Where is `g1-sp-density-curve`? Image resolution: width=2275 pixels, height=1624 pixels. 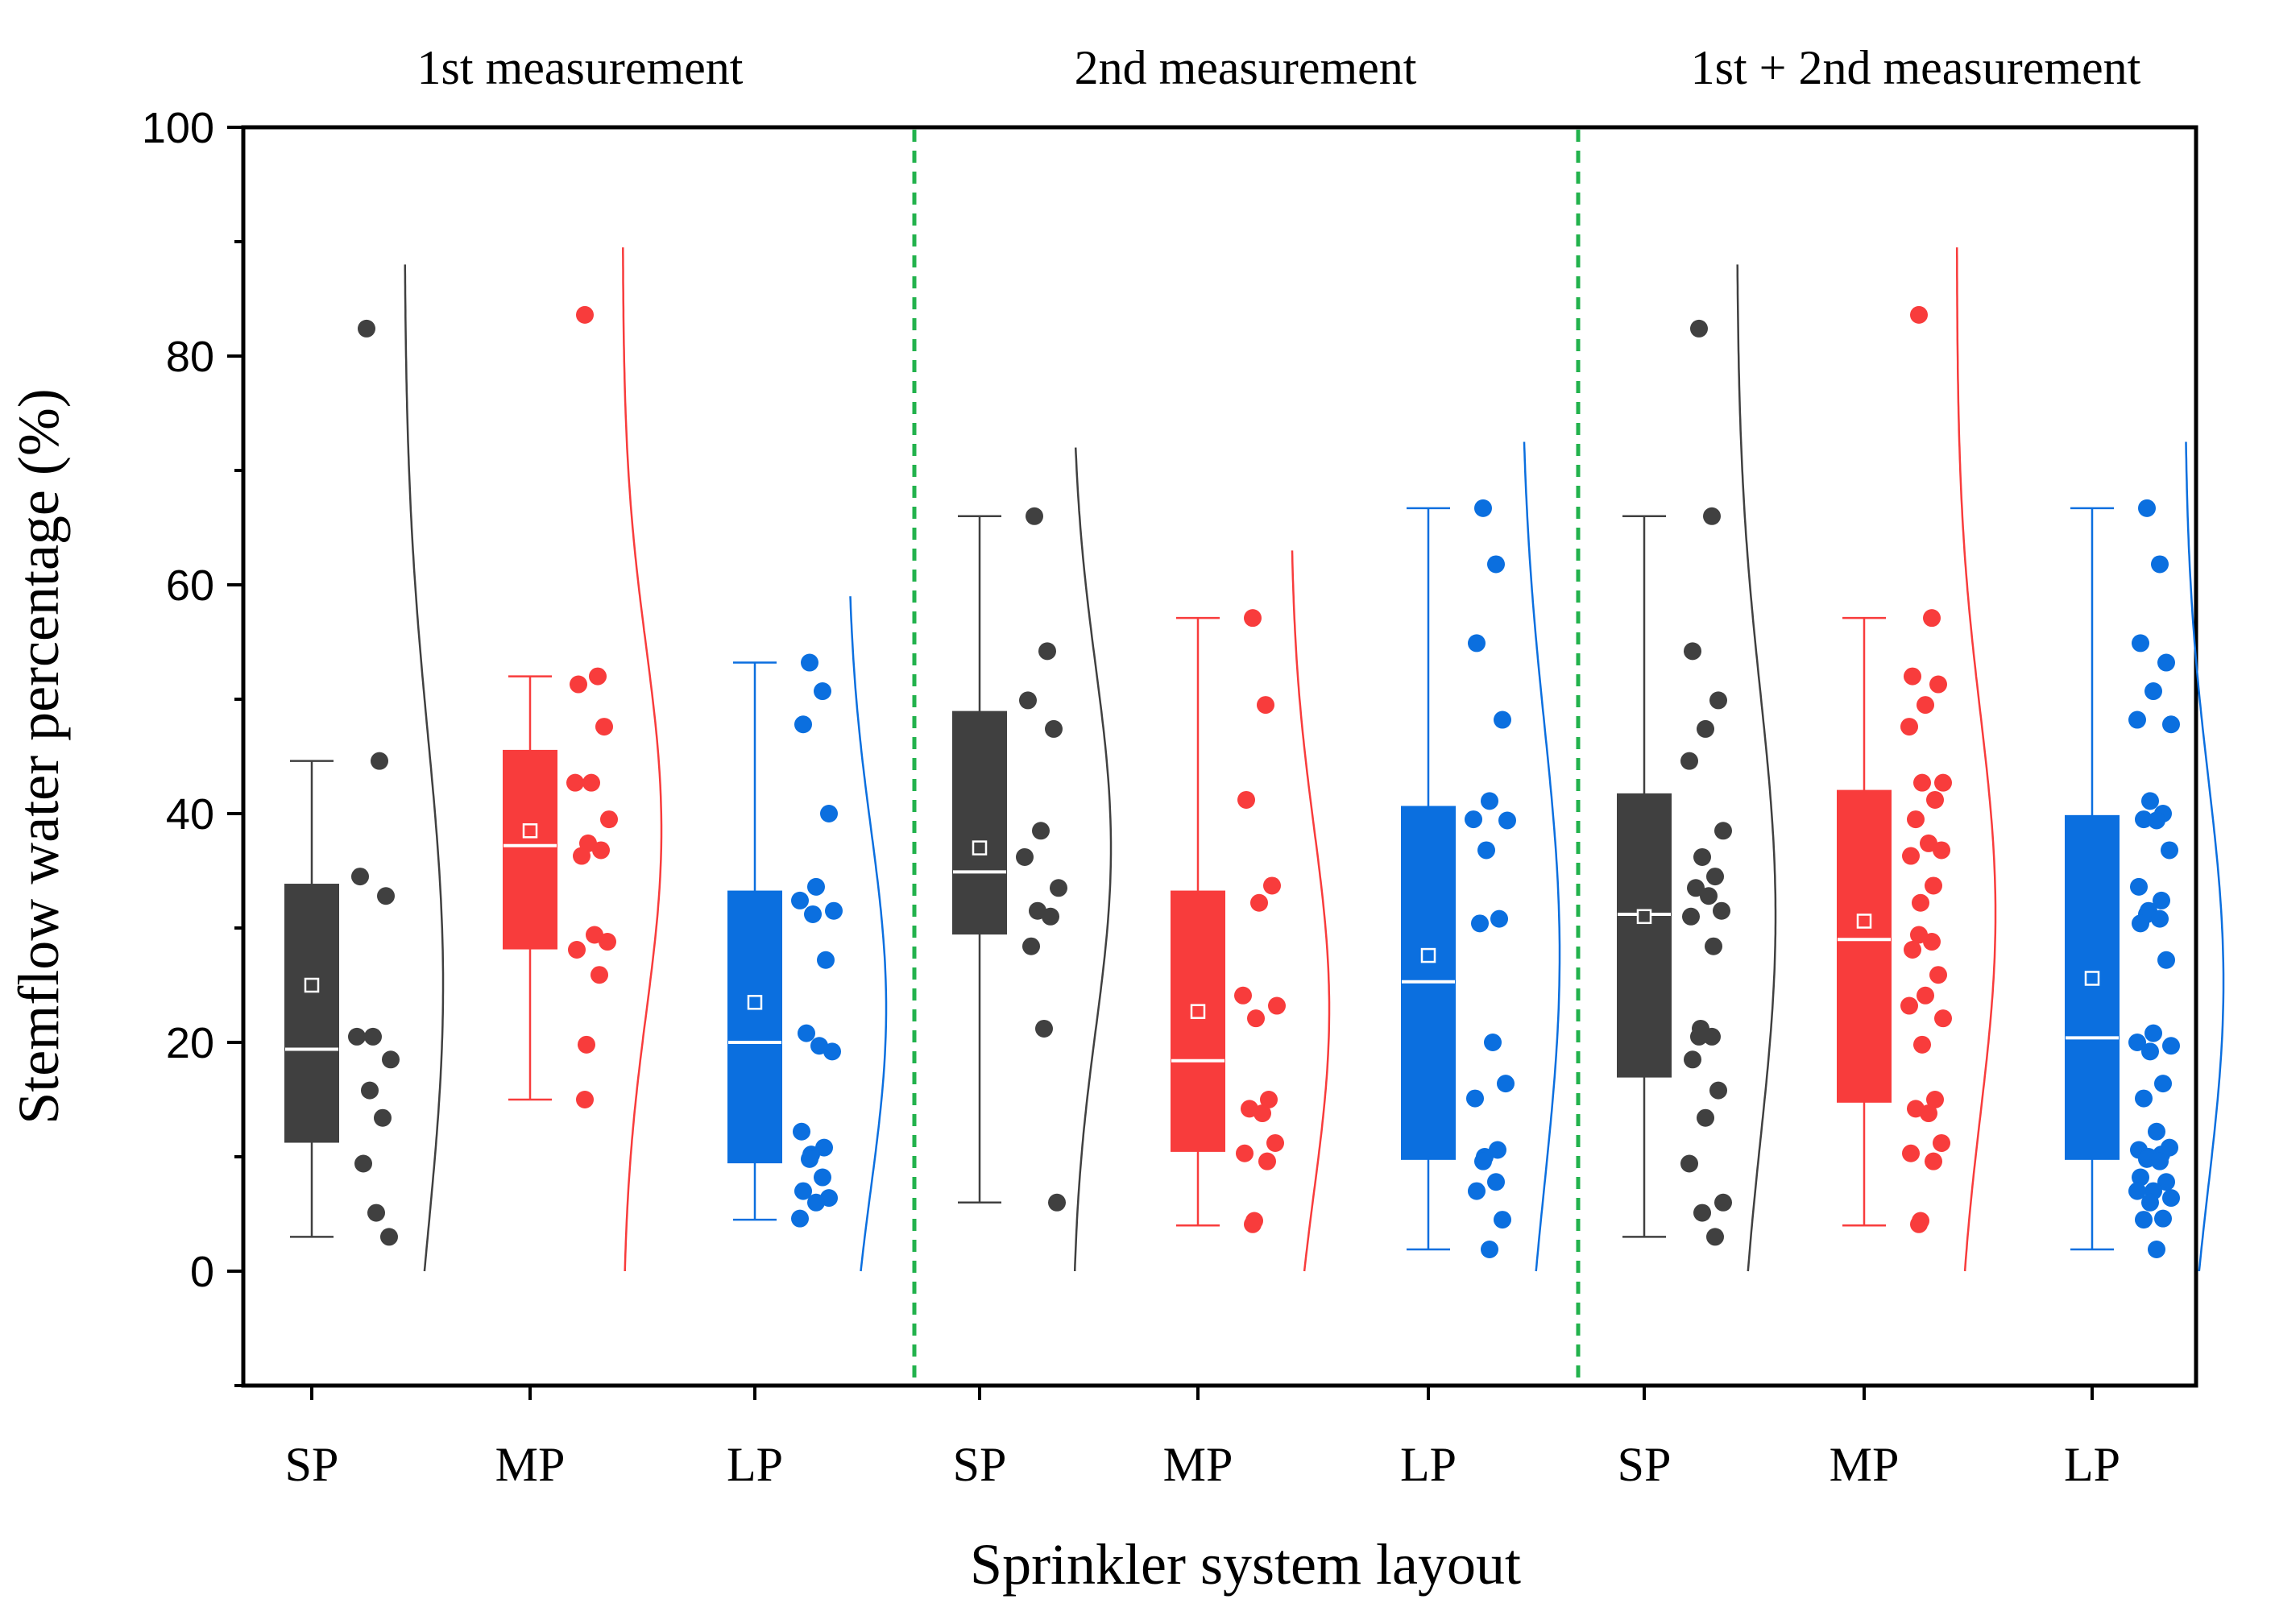
g1-sp-density-curve is located at coordinates (425, 768).